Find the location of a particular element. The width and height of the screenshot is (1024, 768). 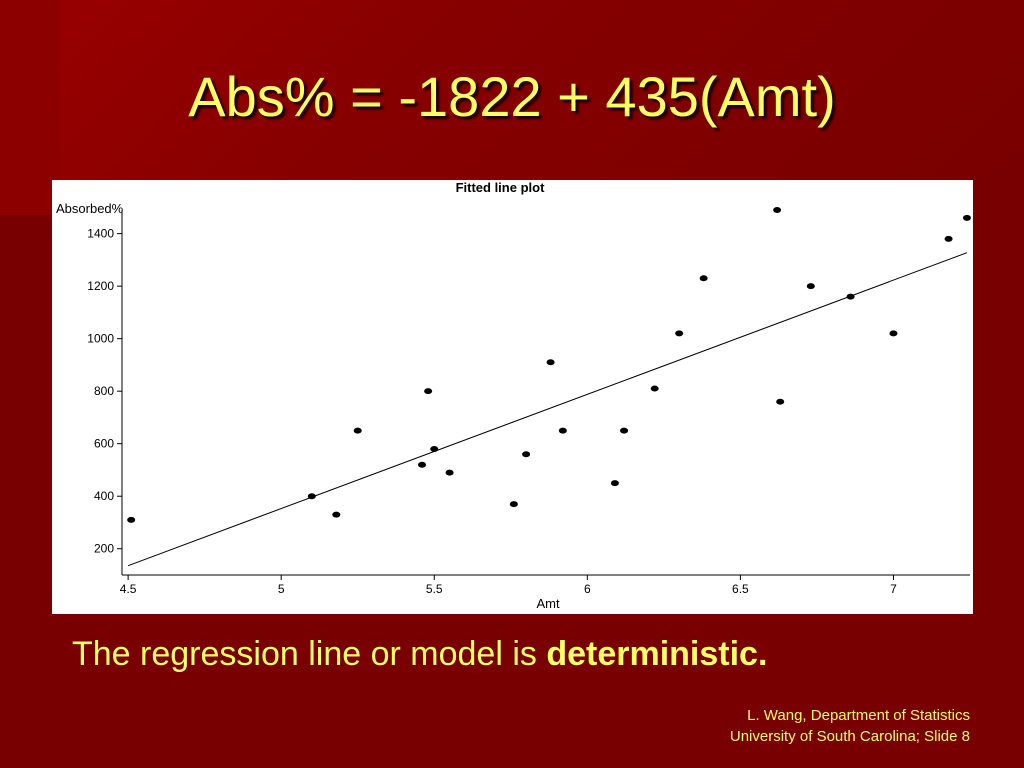

x-axis-label: Amt is located at coordinates (548, 603).